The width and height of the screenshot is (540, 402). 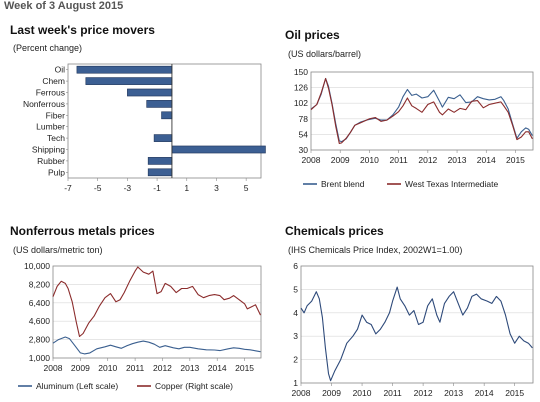 What do you see at coordinates (301, 393) in the screenshot?
I see `chemicals-x-tick-label: 2008` at bounding box center [301, 393].